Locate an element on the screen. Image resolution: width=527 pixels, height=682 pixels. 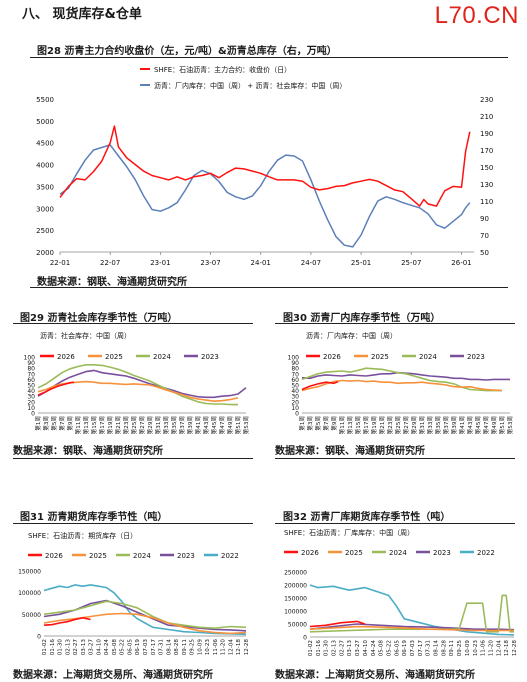
fig30-x-tick: 第27周 is located at coordinates (406, 425).